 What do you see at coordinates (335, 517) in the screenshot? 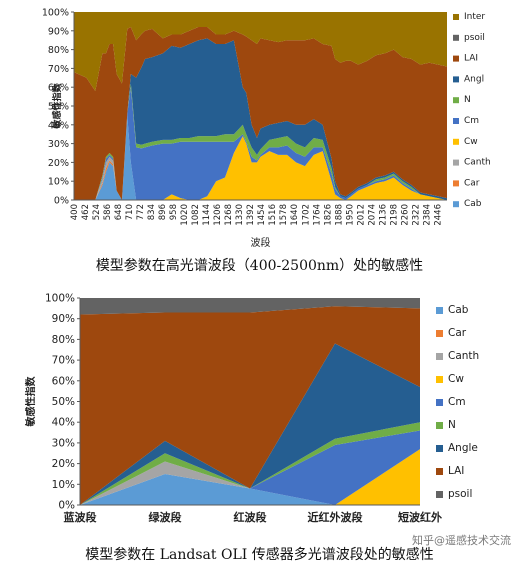
I see `x-tick-label: 近红外波段` at bounding box center [335, 517].